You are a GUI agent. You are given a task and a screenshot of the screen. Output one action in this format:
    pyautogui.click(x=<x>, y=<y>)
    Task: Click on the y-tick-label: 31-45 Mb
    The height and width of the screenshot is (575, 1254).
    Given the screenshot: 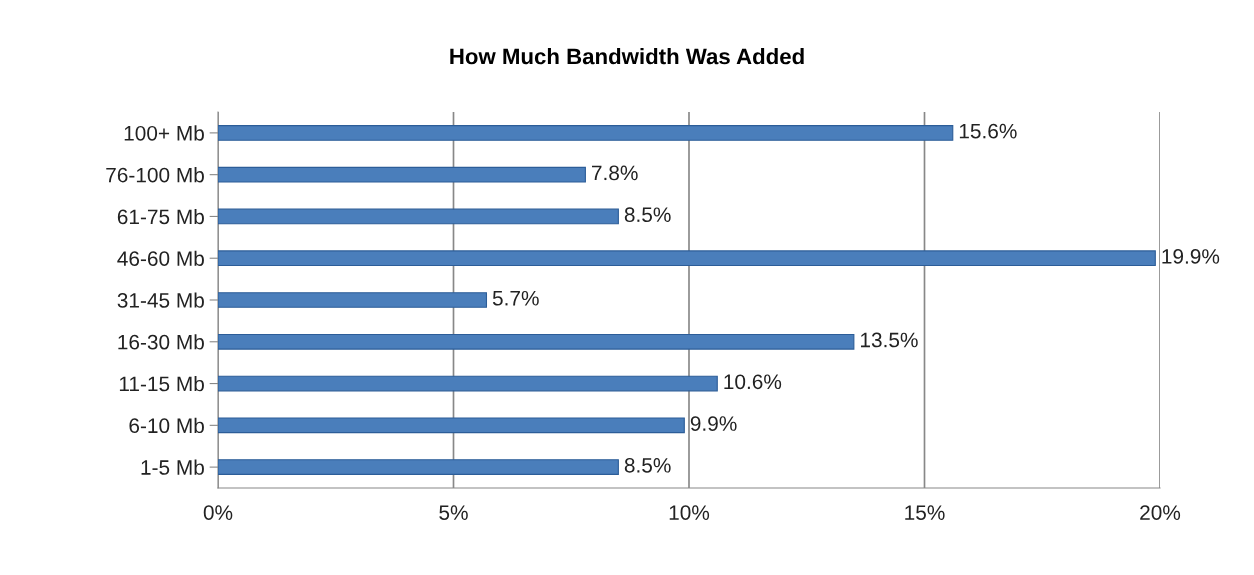 What is the action you would take?
    pyautogui.click(x=160, y=300)
    